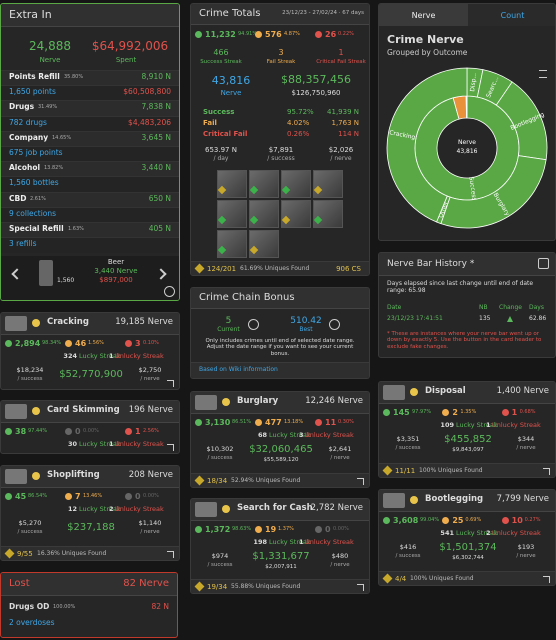  What do you see at coordinates (341, 150) in the screenshot?
I see `rate-value: $2,026` at bounding box center [341, 150].